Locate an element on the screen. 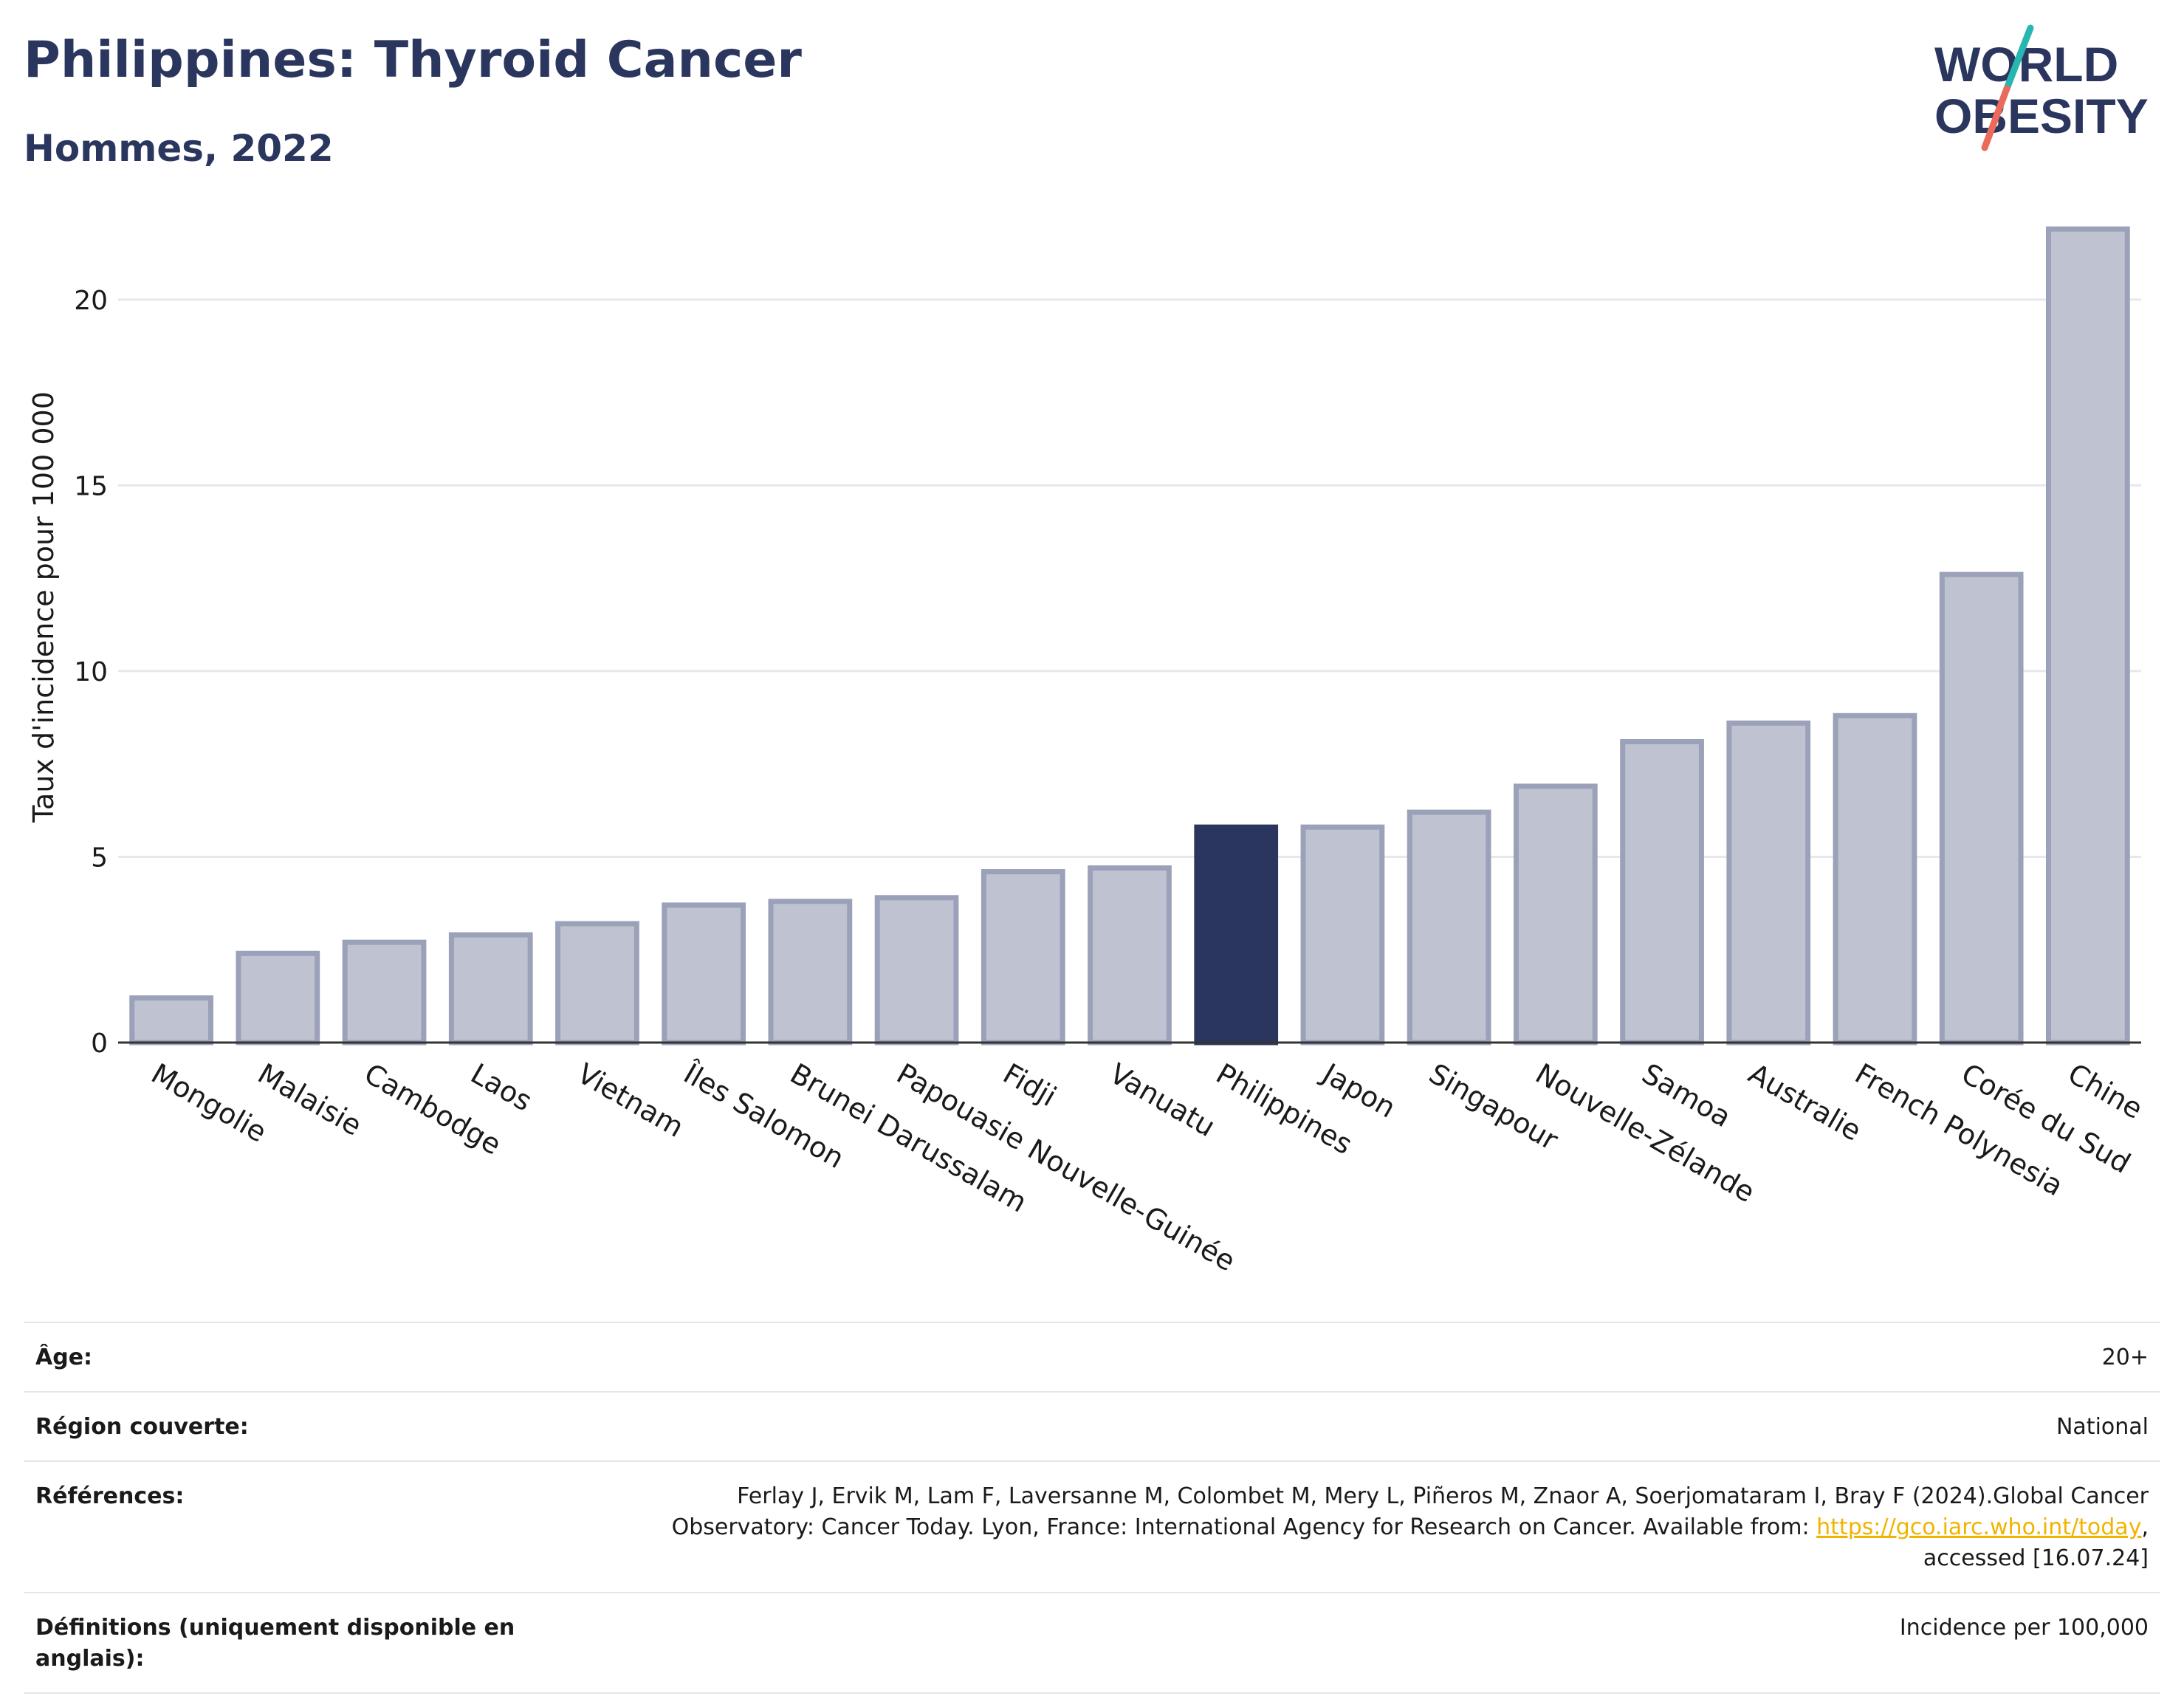 The image size is (2184, 1696). y-axis-label: Taux d'incidence pour 100 000 is located at coordinates (44, 607).